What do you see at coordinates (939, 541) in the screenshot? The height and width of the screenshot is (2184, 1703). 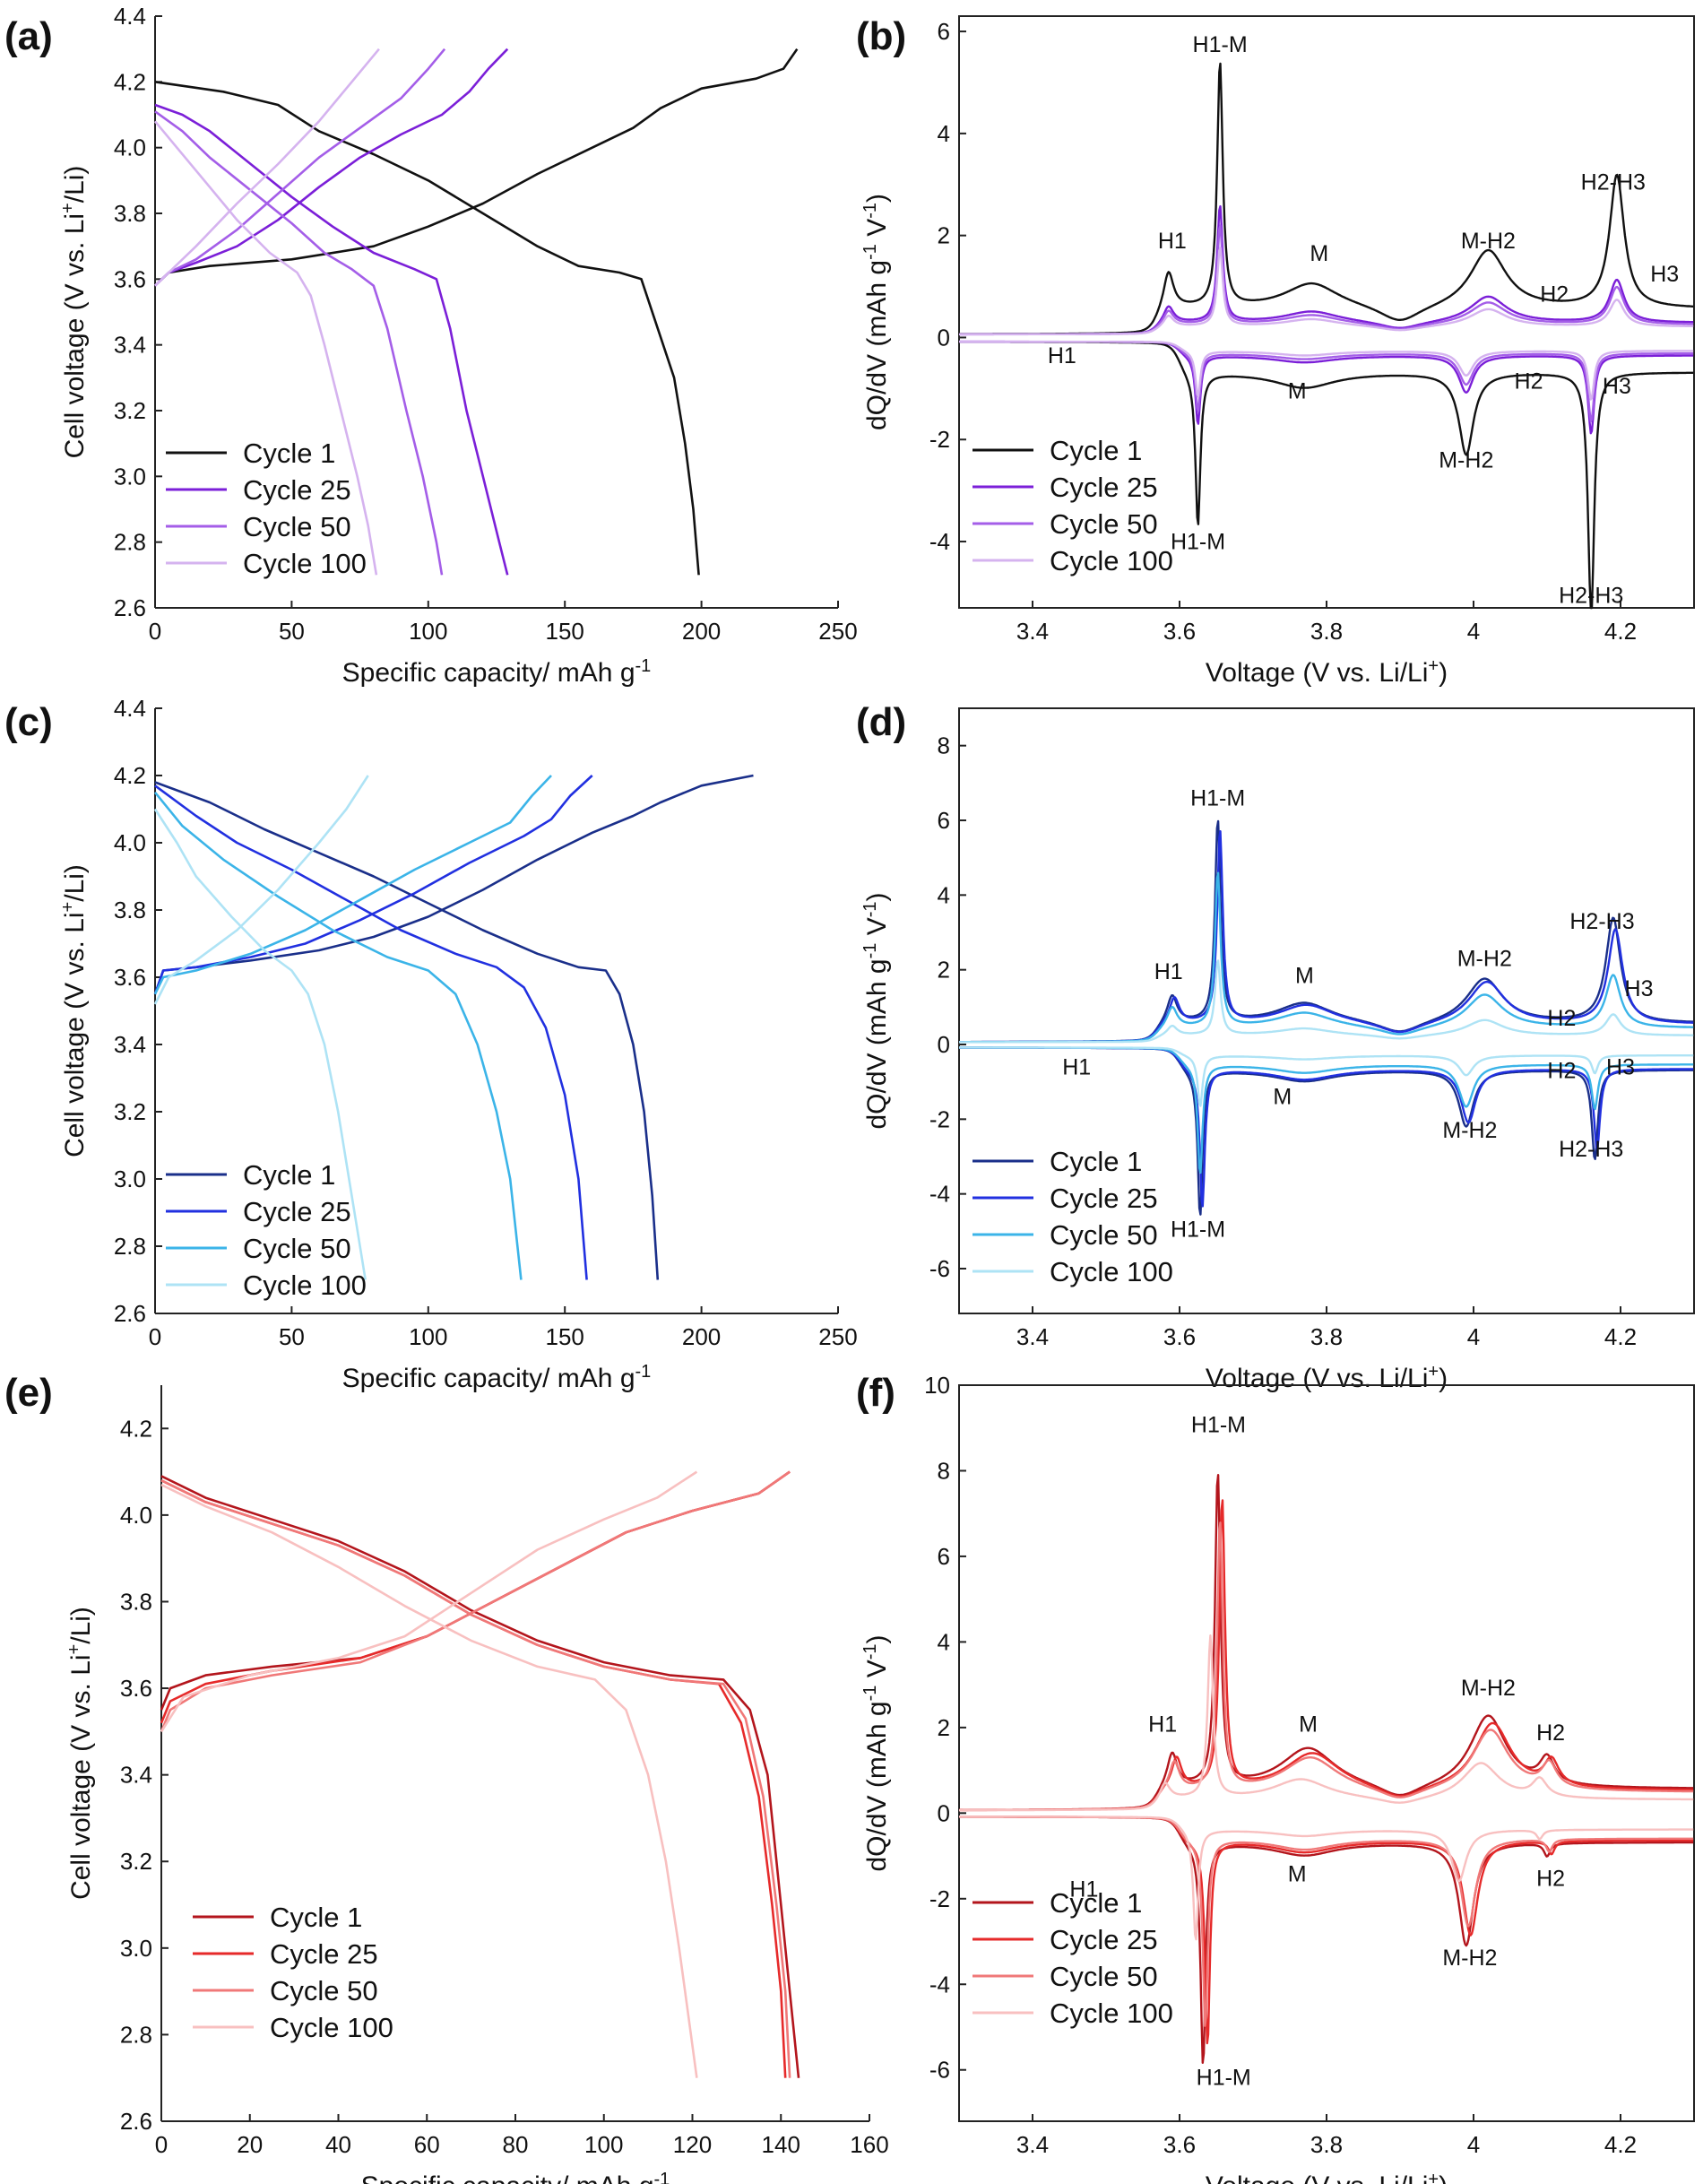 I see `y-tick-label: -4` at bounding box center [939, 541].